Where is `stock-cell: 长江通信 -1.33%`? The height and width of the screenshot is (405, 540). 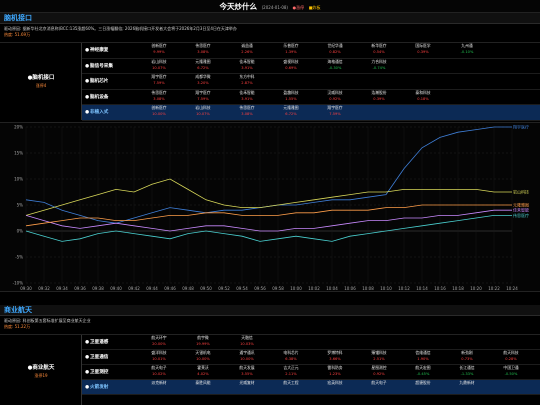 stock-cell: 长江通信 -1.33% is located at coordinates (467, 372).